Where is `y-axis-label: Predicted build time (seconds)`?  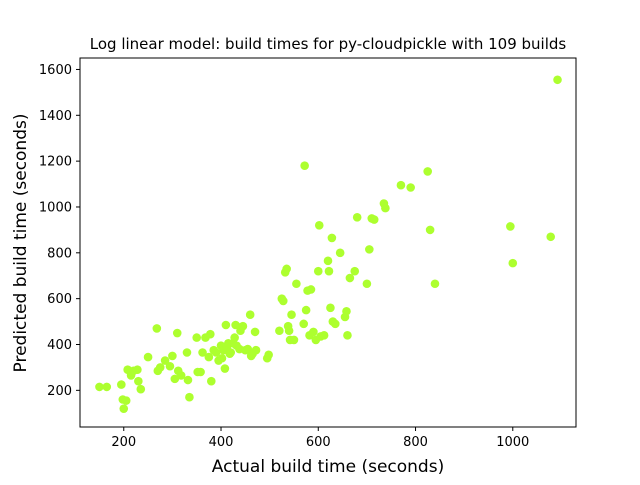 y-axis-label: Predicted build time (seconds) is located at coordinates (21, 243).